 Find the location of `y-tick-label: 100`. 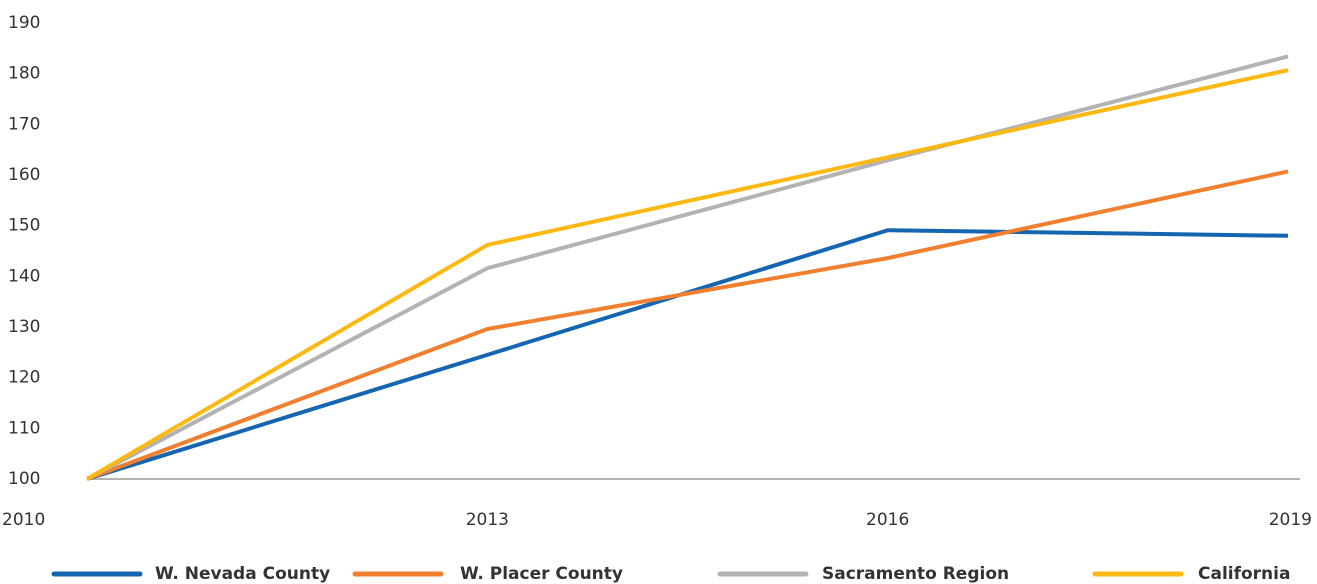

y-tick-label: 100 is located at coordinates (24, 479).